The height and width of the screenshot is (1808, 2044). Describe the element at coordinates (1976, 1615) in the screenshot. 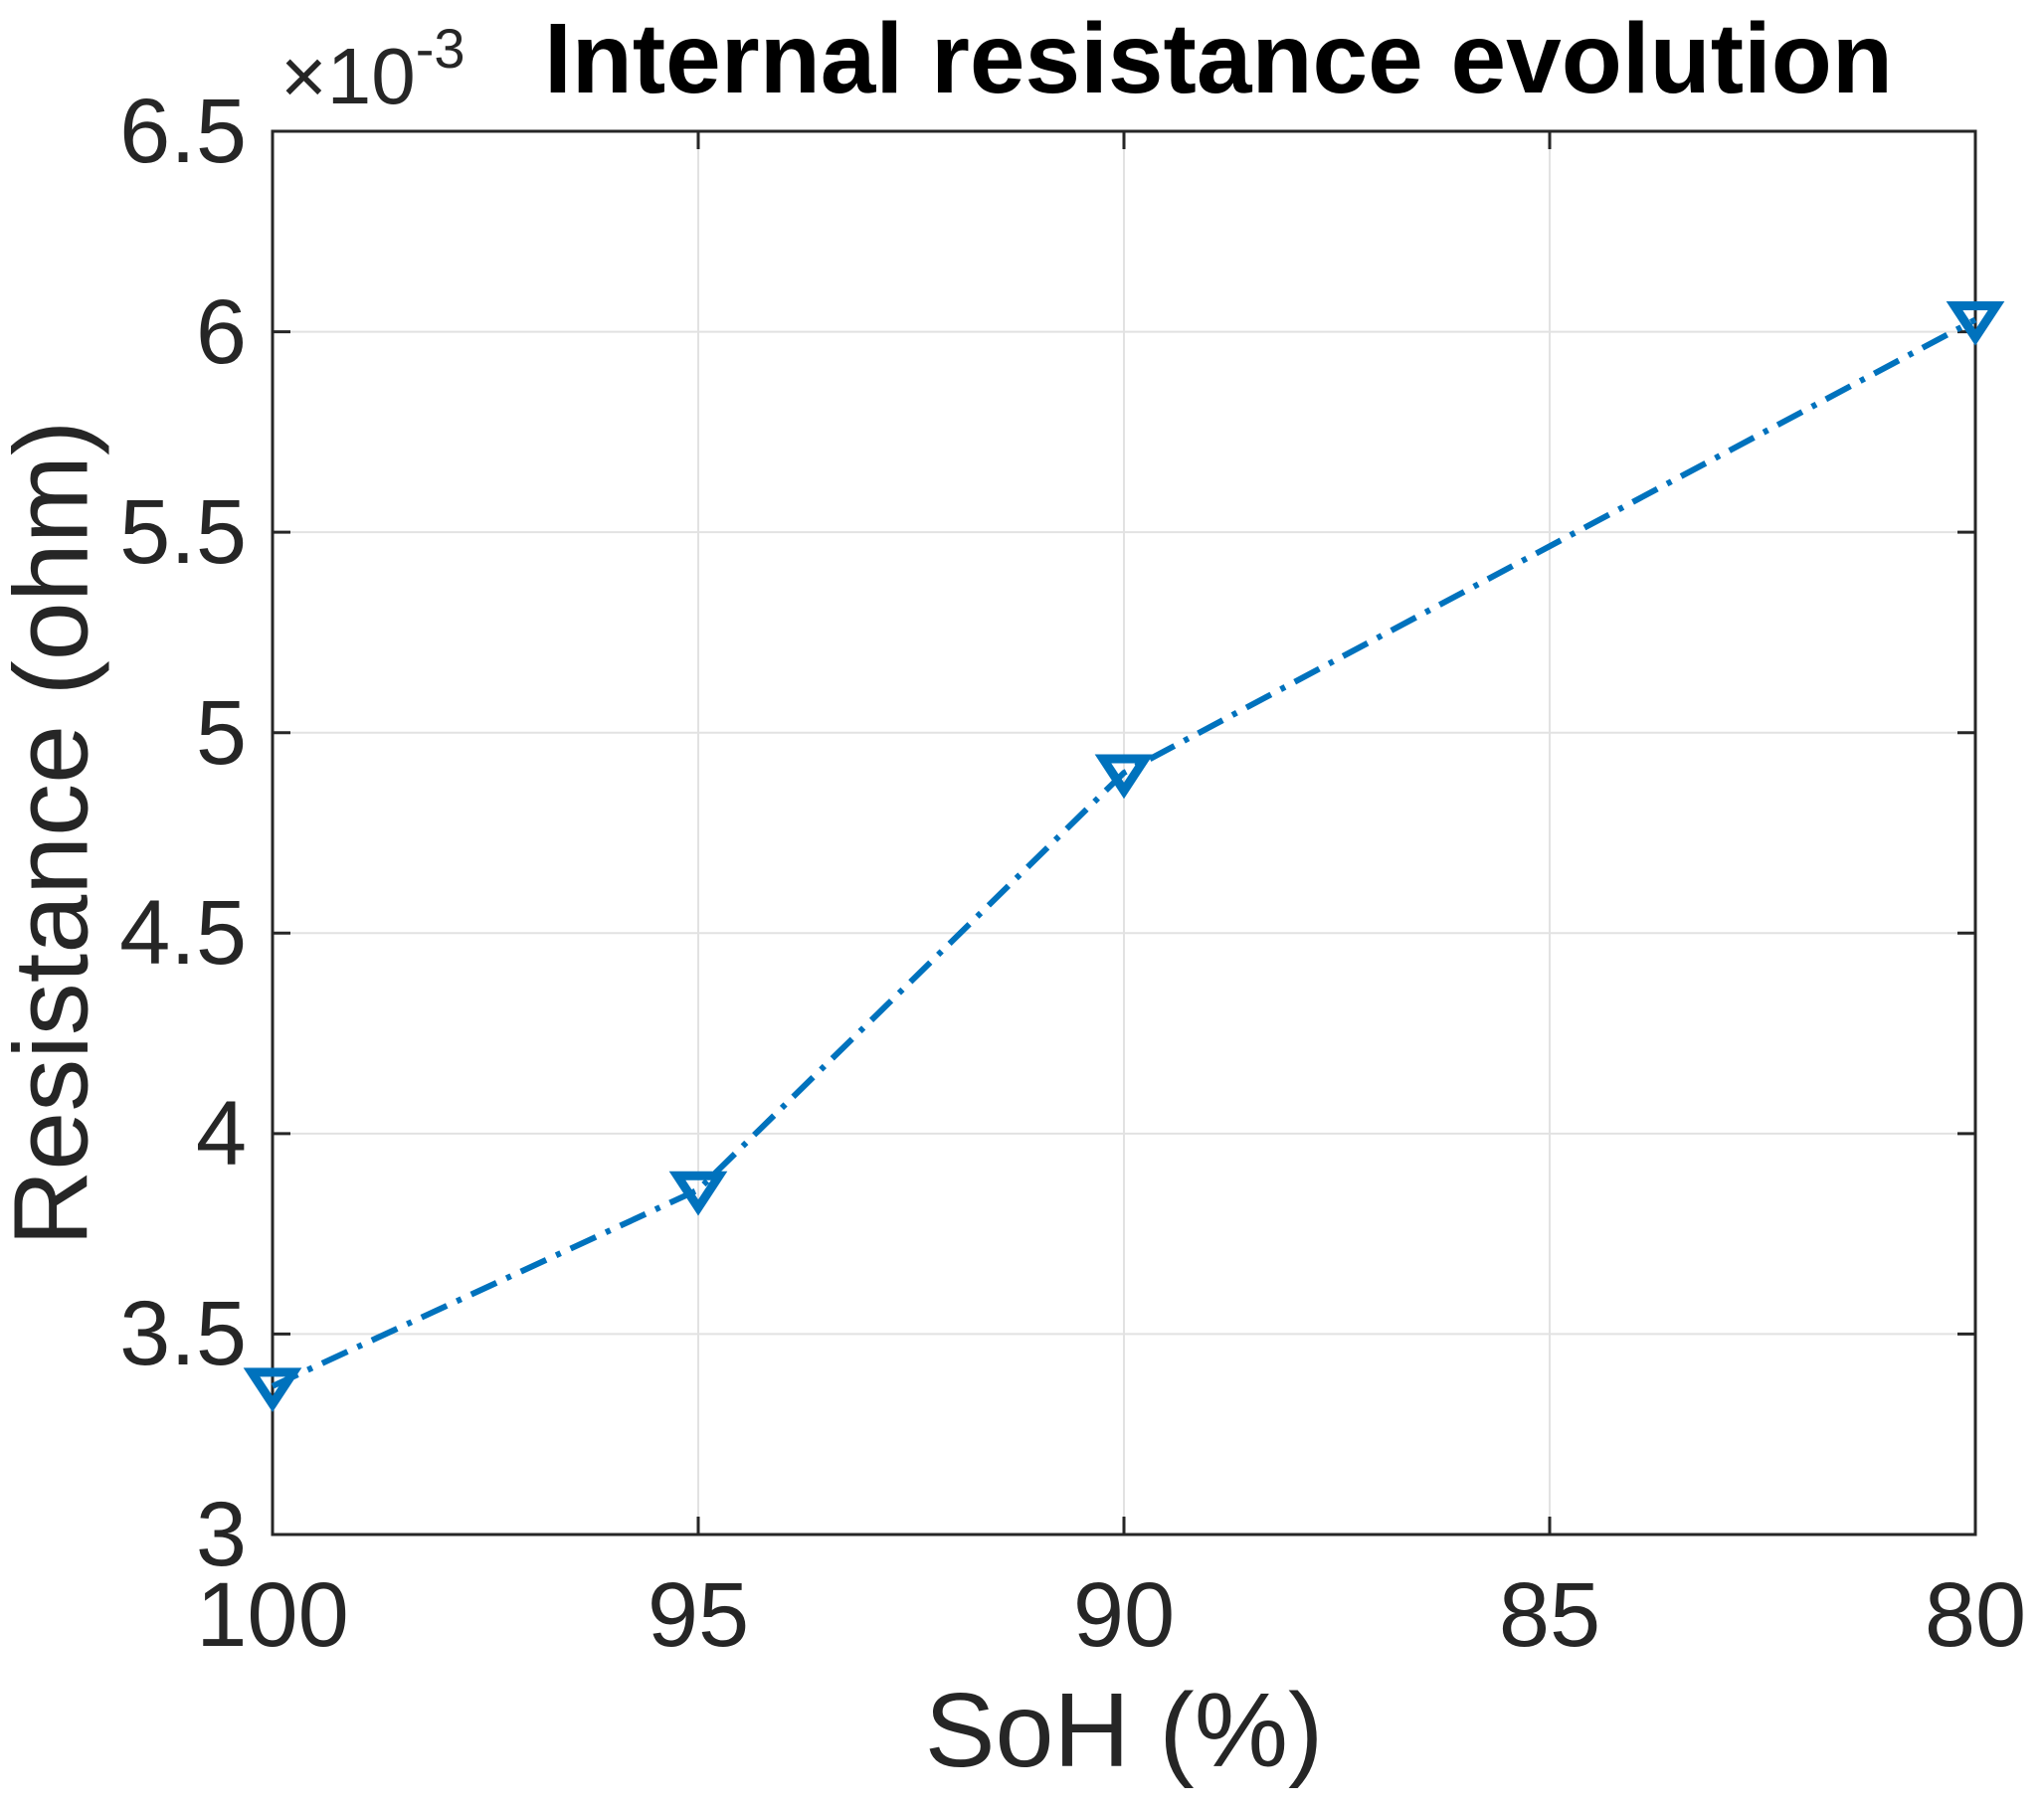

I see `x-tick-label: 80` at that location.